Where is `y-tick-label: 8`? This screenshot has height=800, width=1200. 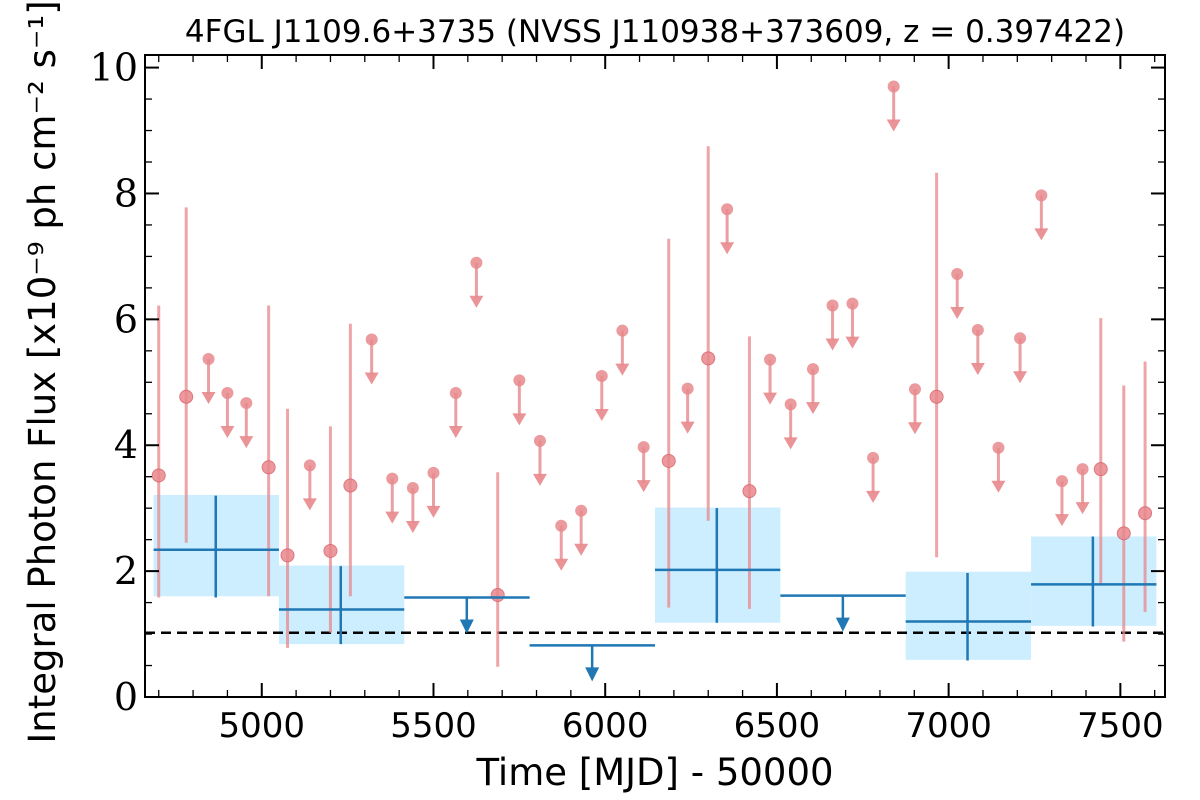
y-tick-label: 8 is located at coordinates (126, 193).